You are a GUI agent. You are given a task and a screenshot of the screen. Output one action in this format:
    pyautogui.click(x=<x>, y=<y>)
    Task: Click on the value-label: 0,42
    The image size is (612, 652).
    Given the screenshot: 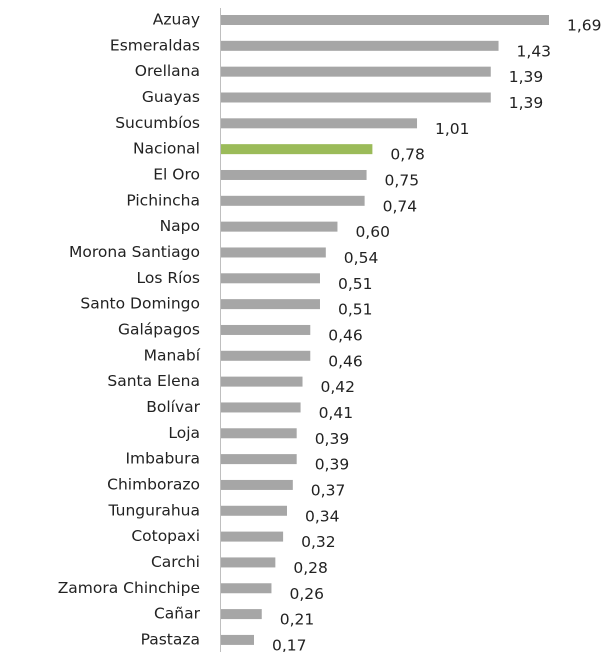 What is the action you would take?
    pyautogui.click(x=338, y=387)
    